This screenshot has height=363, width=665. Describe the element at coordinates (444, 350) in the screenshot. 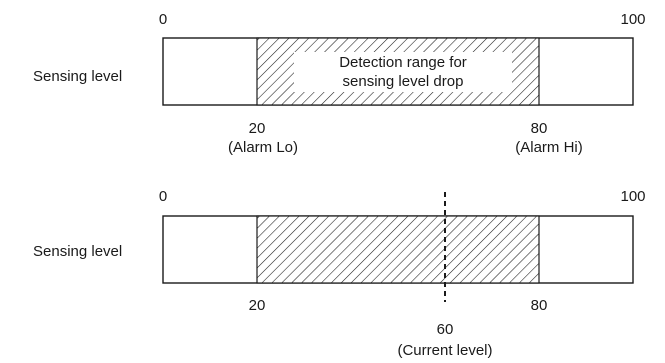

I see `current-level-caption: (Current level)` at that location.